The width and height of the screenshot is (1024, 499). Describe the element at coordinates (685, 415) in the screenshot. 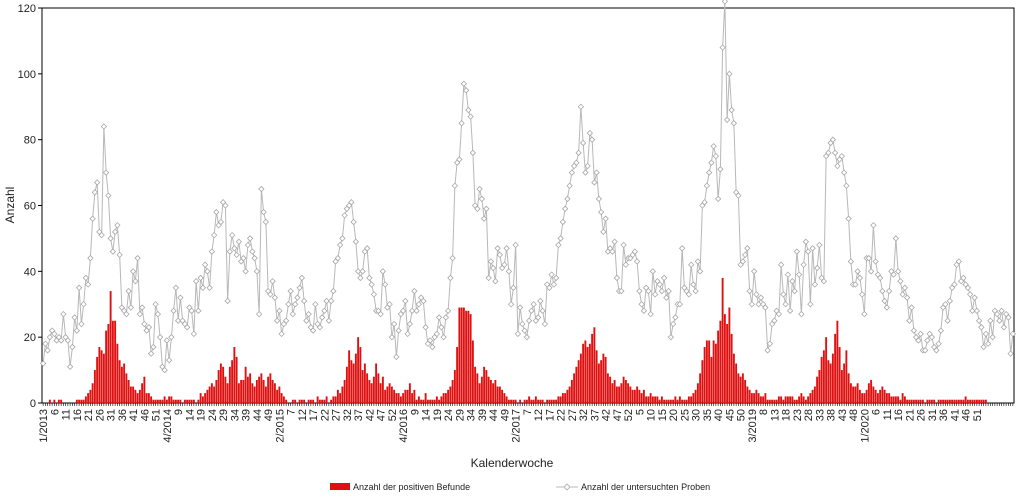

I see `x-tick-label: 25` at that location.